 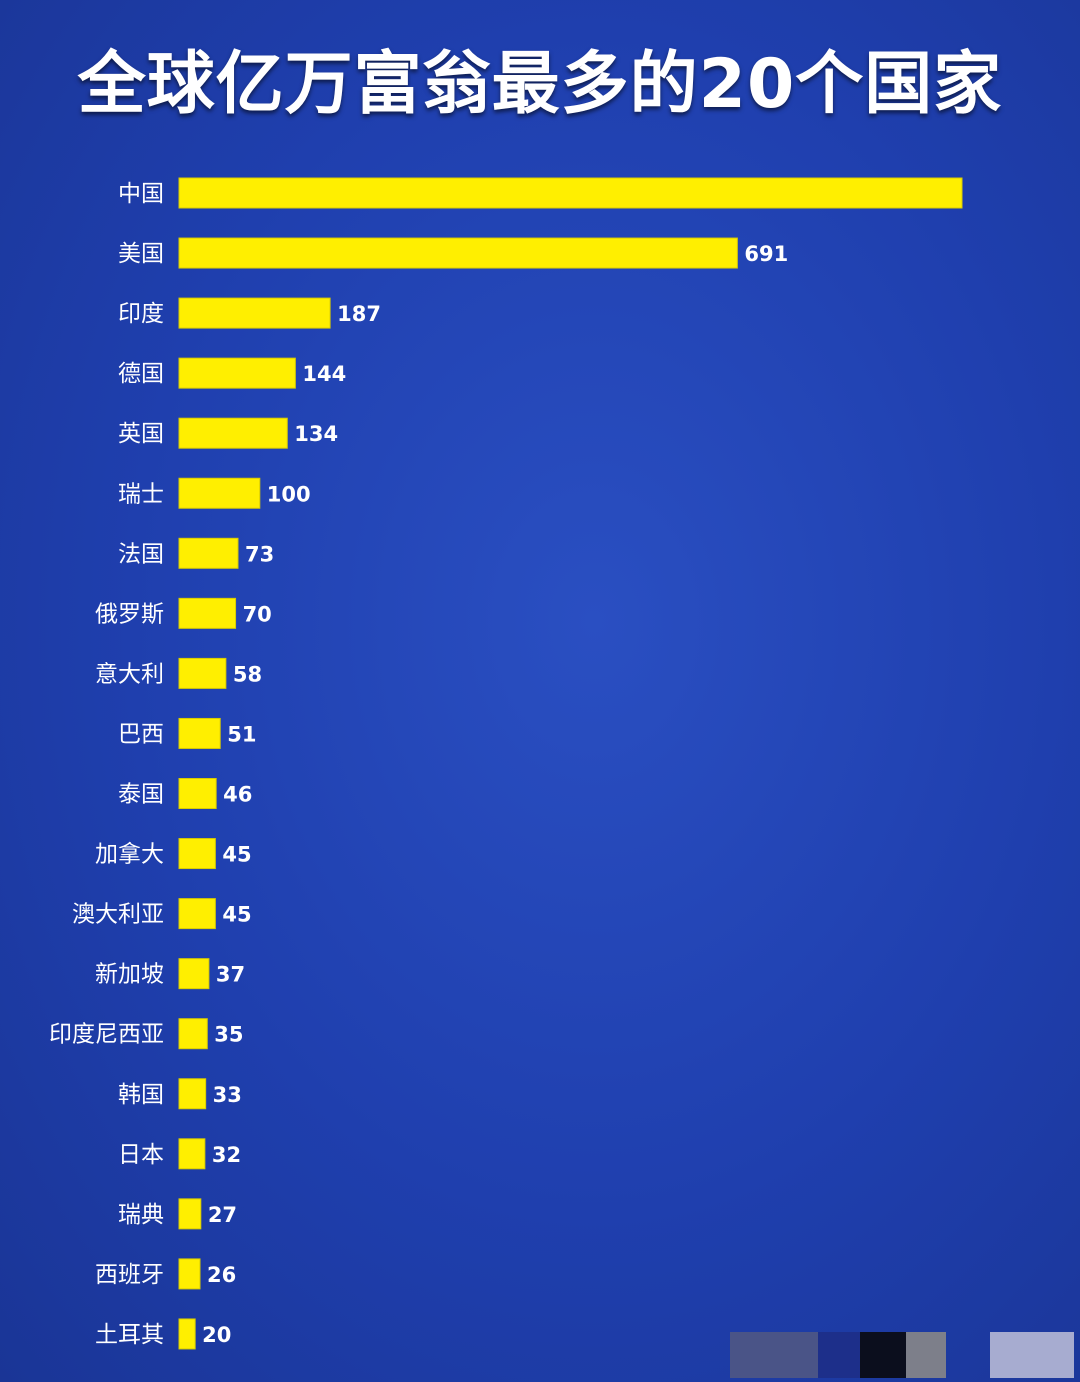 What do you see at coordinates (129, 1335) in the screenshot?
I see `category-label: 土耳其` at bounding box center [129, 1335].